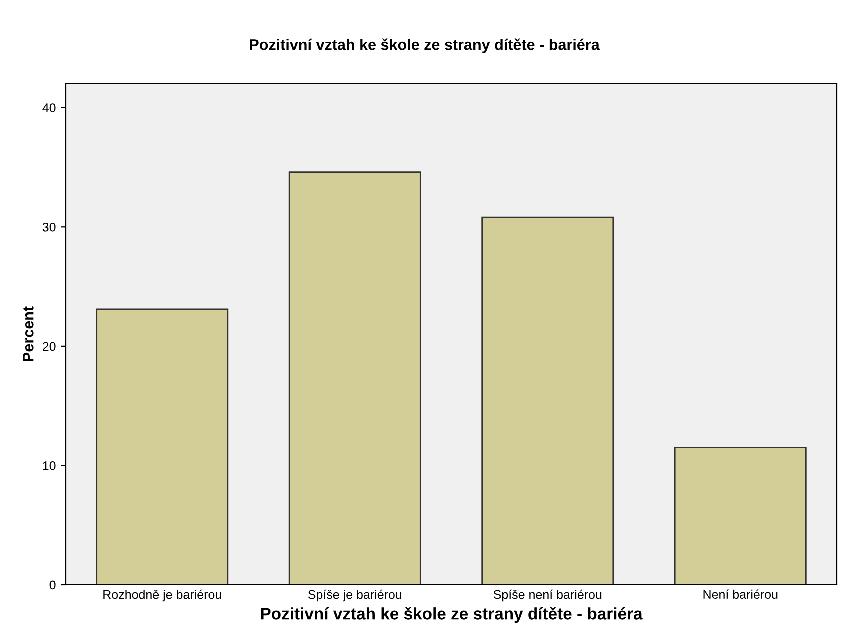 Image resolution: width=849 pixels, height=644 pixels. What do you see at coordinates (49, 108) in the screenshot?
I see `y-tick-label: 40` at bounding box center [49, 108].